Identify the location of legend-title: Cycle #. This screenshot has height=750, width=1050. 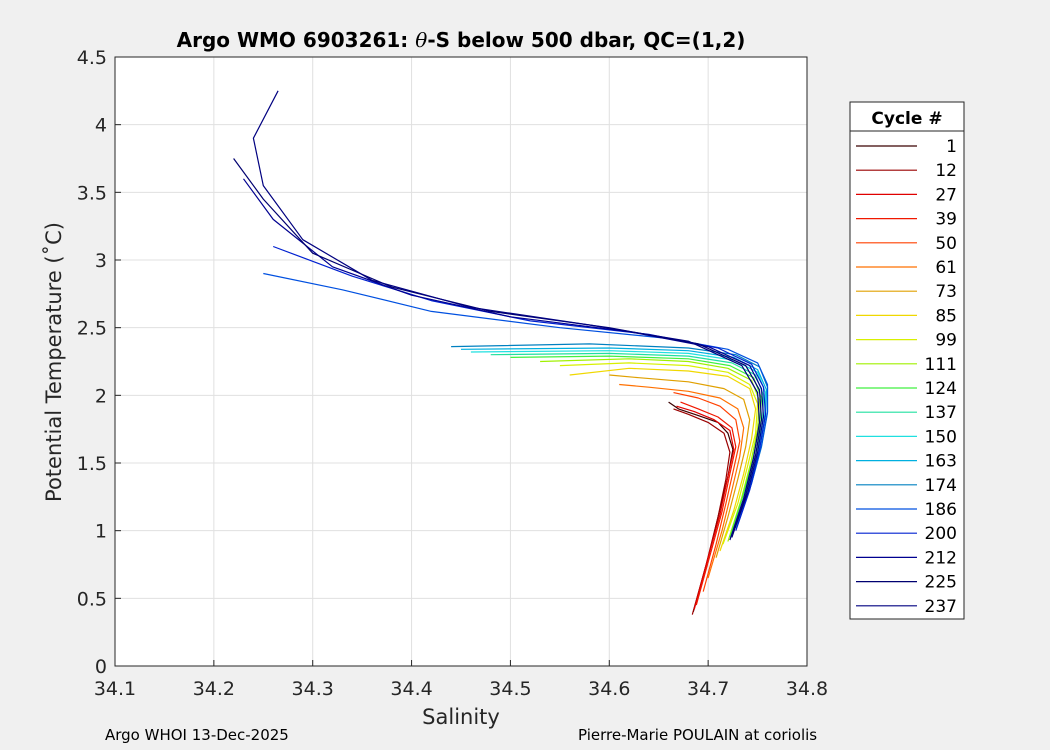
(906, 119).